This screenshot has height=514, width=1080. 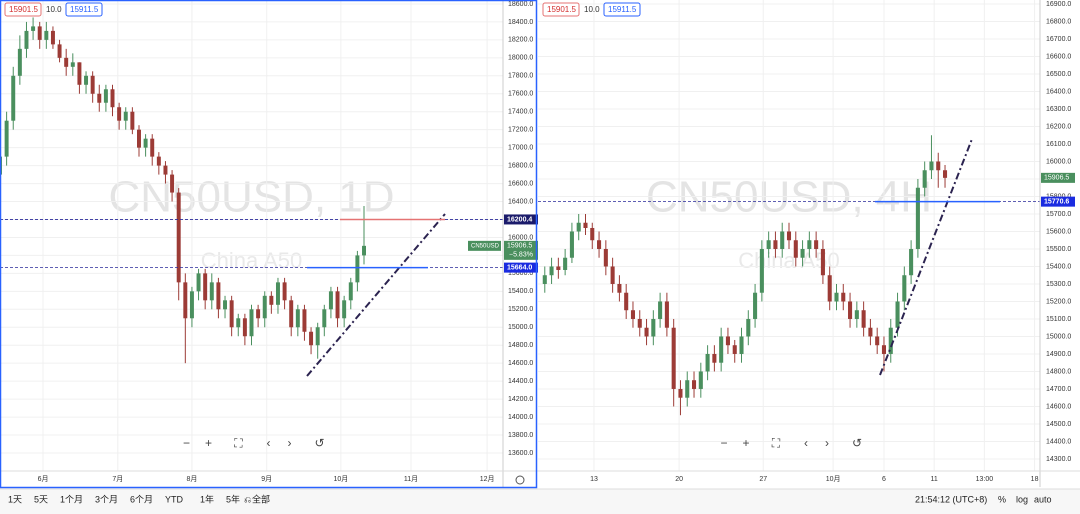 I want to click on x-tick-label: 11月, so click(x=411, y=479).